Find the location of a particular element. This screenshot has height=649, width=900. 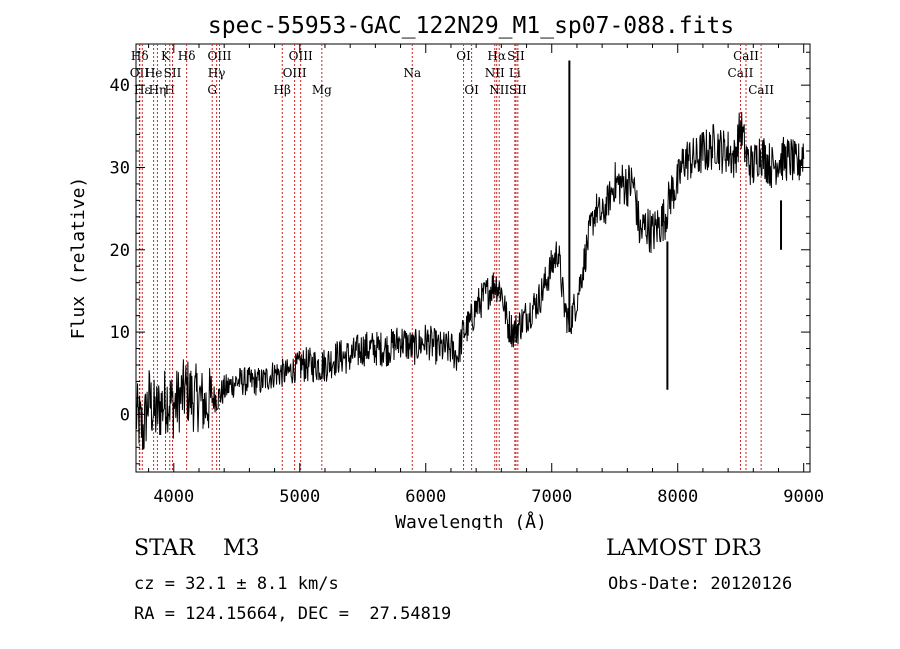

line-label: Na is located at coordinates (412, 73).